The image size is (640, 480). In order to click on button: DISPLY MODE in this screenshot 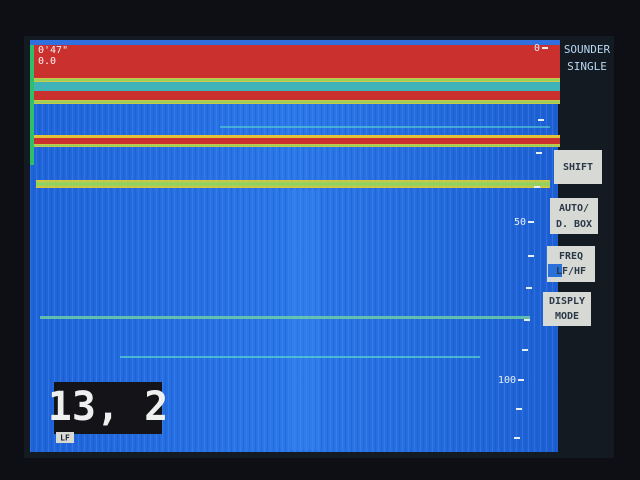, I will do `click(567, 309)`.